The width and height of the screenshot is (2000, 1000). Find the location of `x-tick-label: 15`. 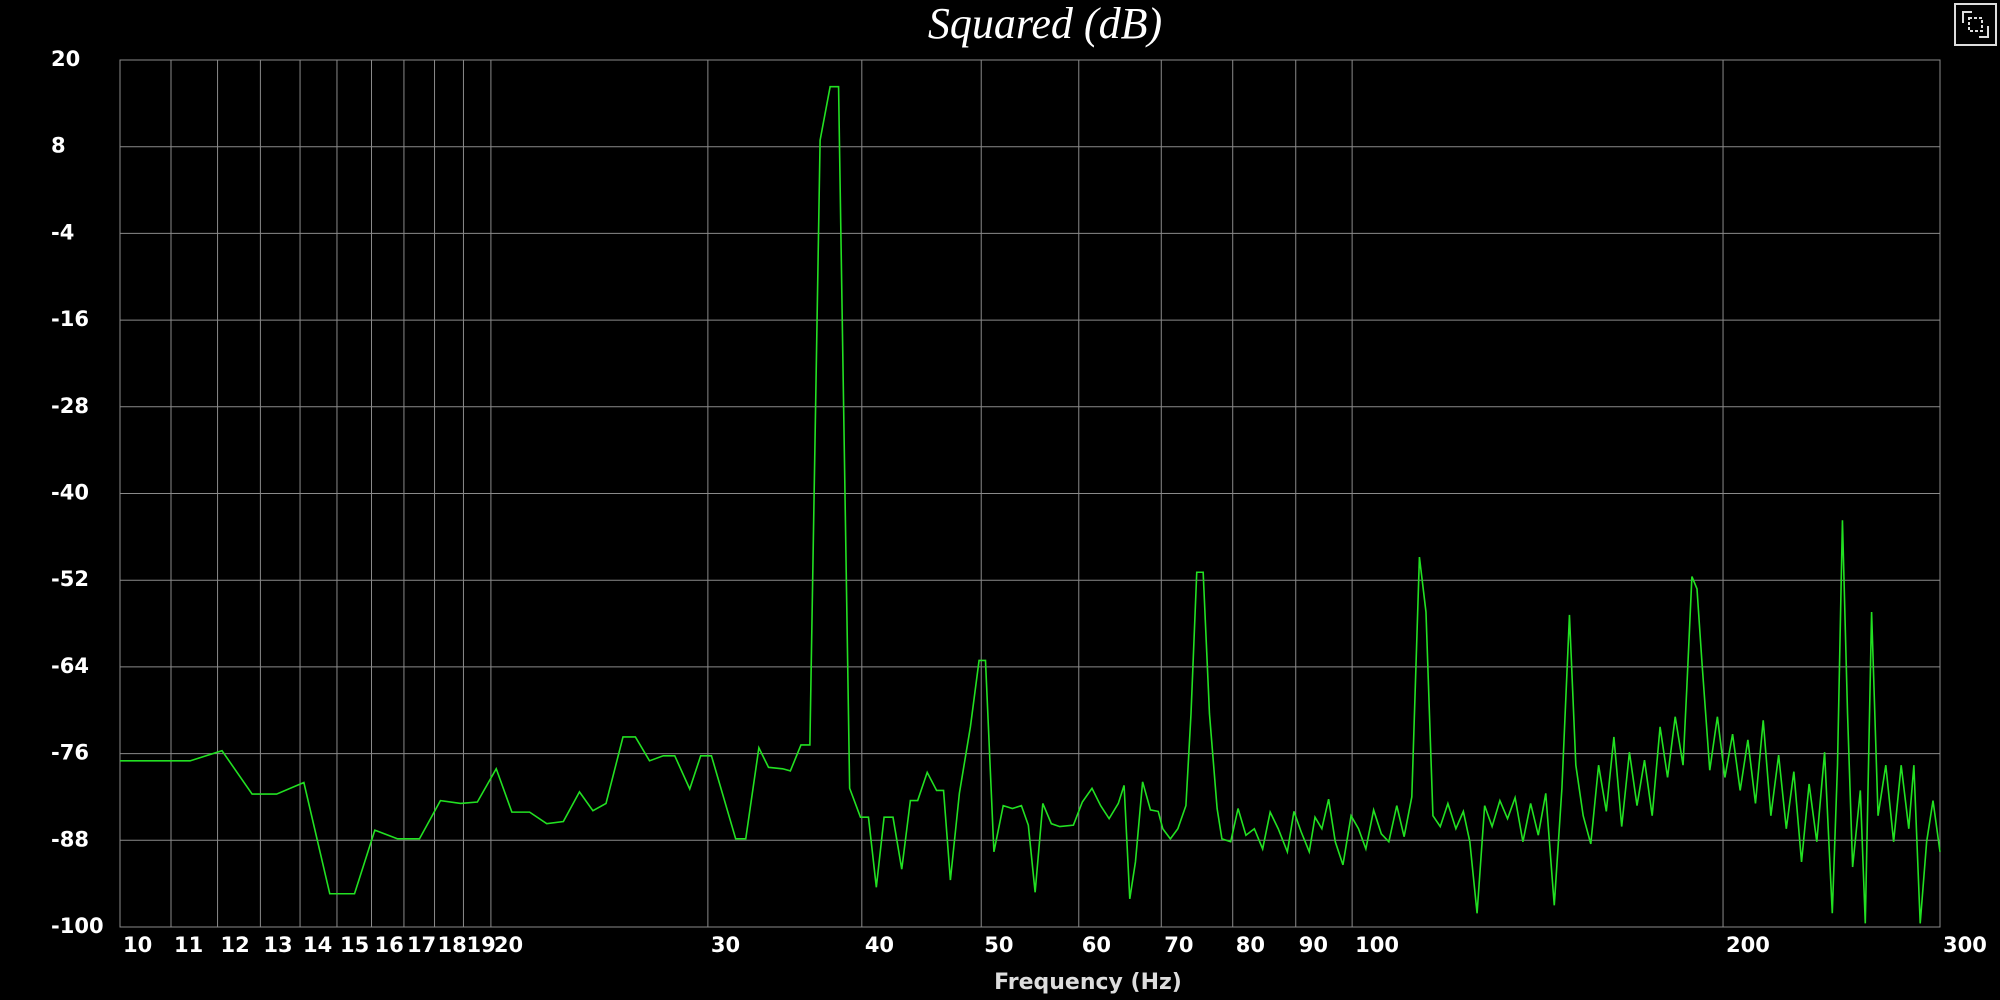

x-tick-label: 15 is located at coordinates (354, 945).